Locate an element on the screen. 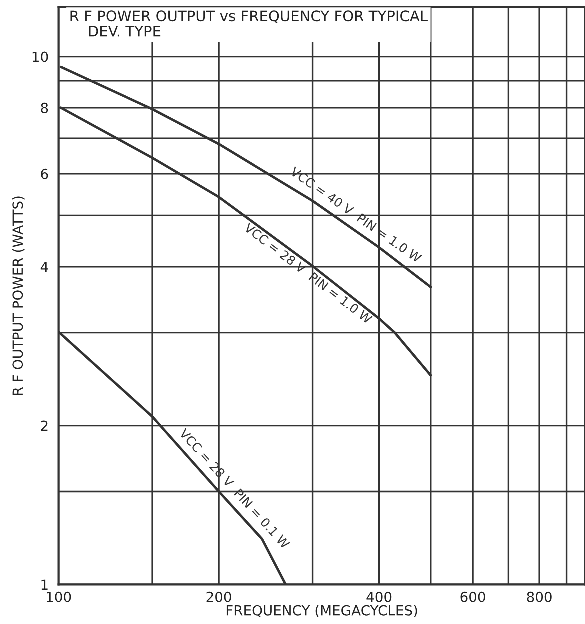 Image resolution: width=585 pixels, height=624 pixels. y-tick-label: 8 is located at coordinates (44, 108).